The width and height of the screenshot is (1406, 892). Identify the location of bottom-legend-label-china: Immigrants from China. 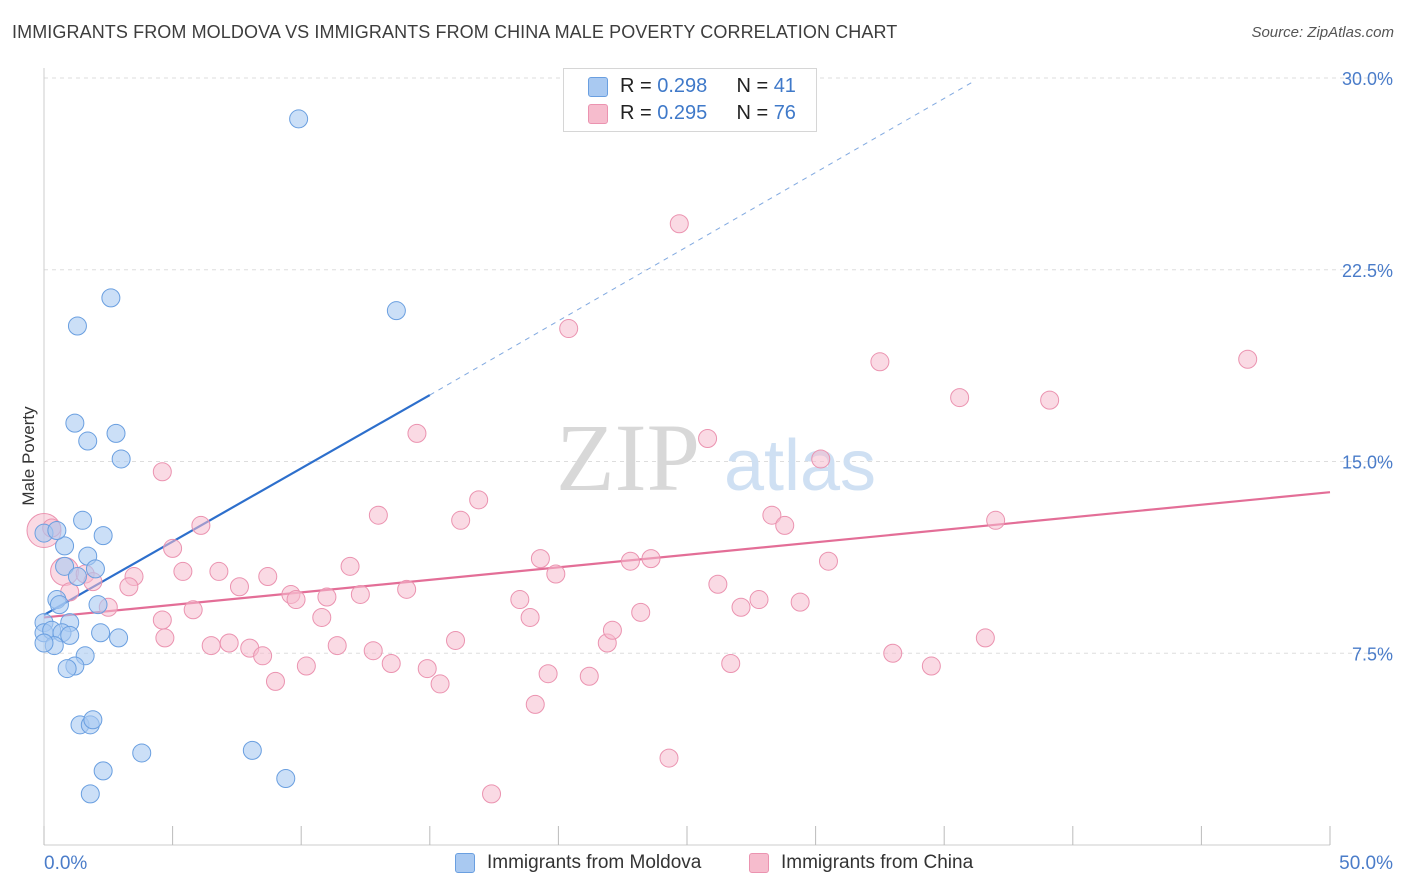
(877, 862).